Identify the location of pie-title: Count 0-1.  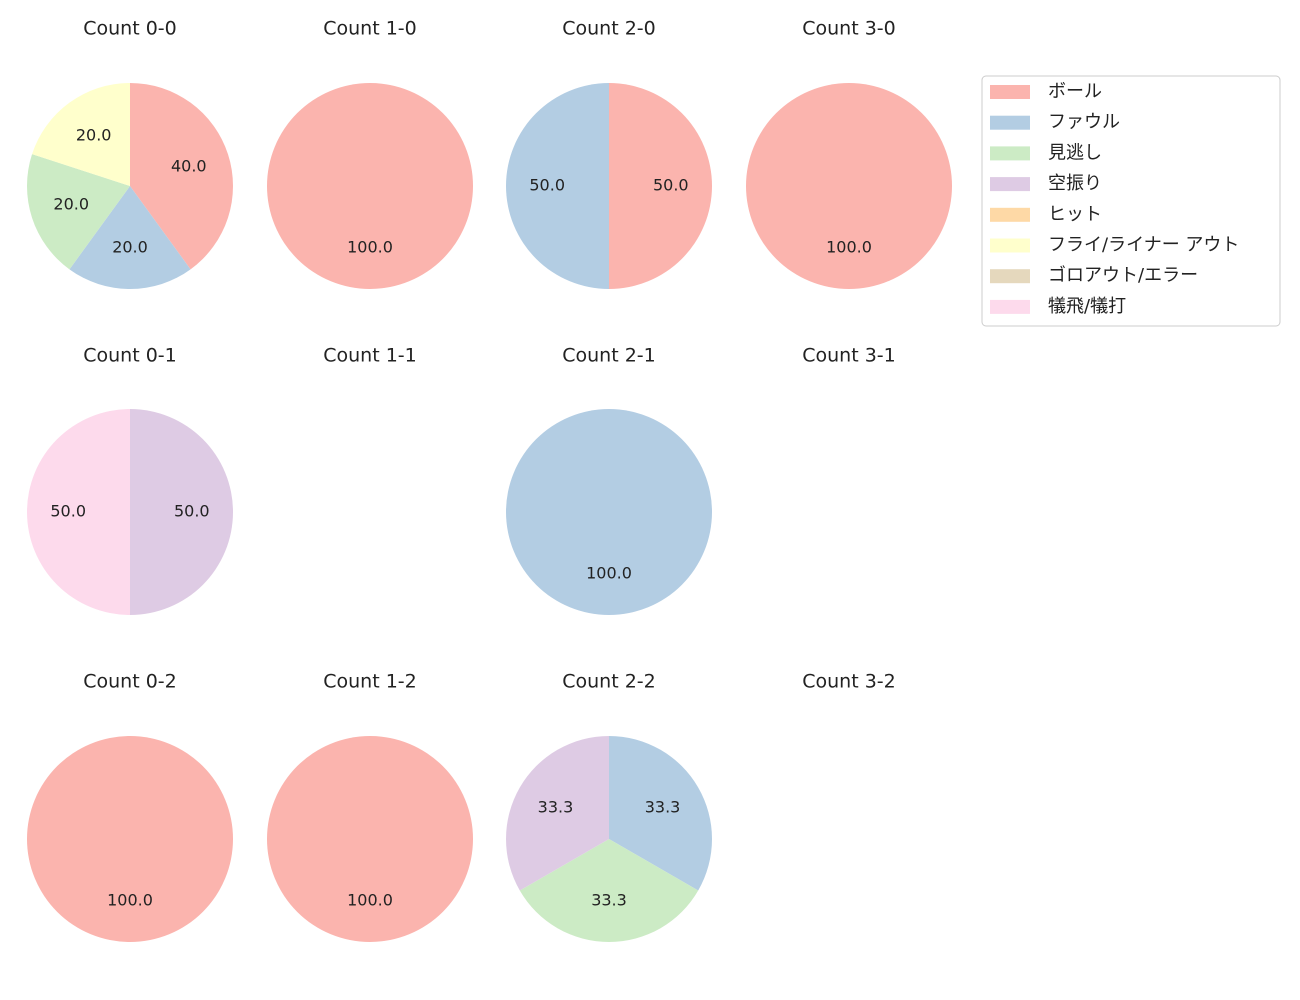
(130, 356).